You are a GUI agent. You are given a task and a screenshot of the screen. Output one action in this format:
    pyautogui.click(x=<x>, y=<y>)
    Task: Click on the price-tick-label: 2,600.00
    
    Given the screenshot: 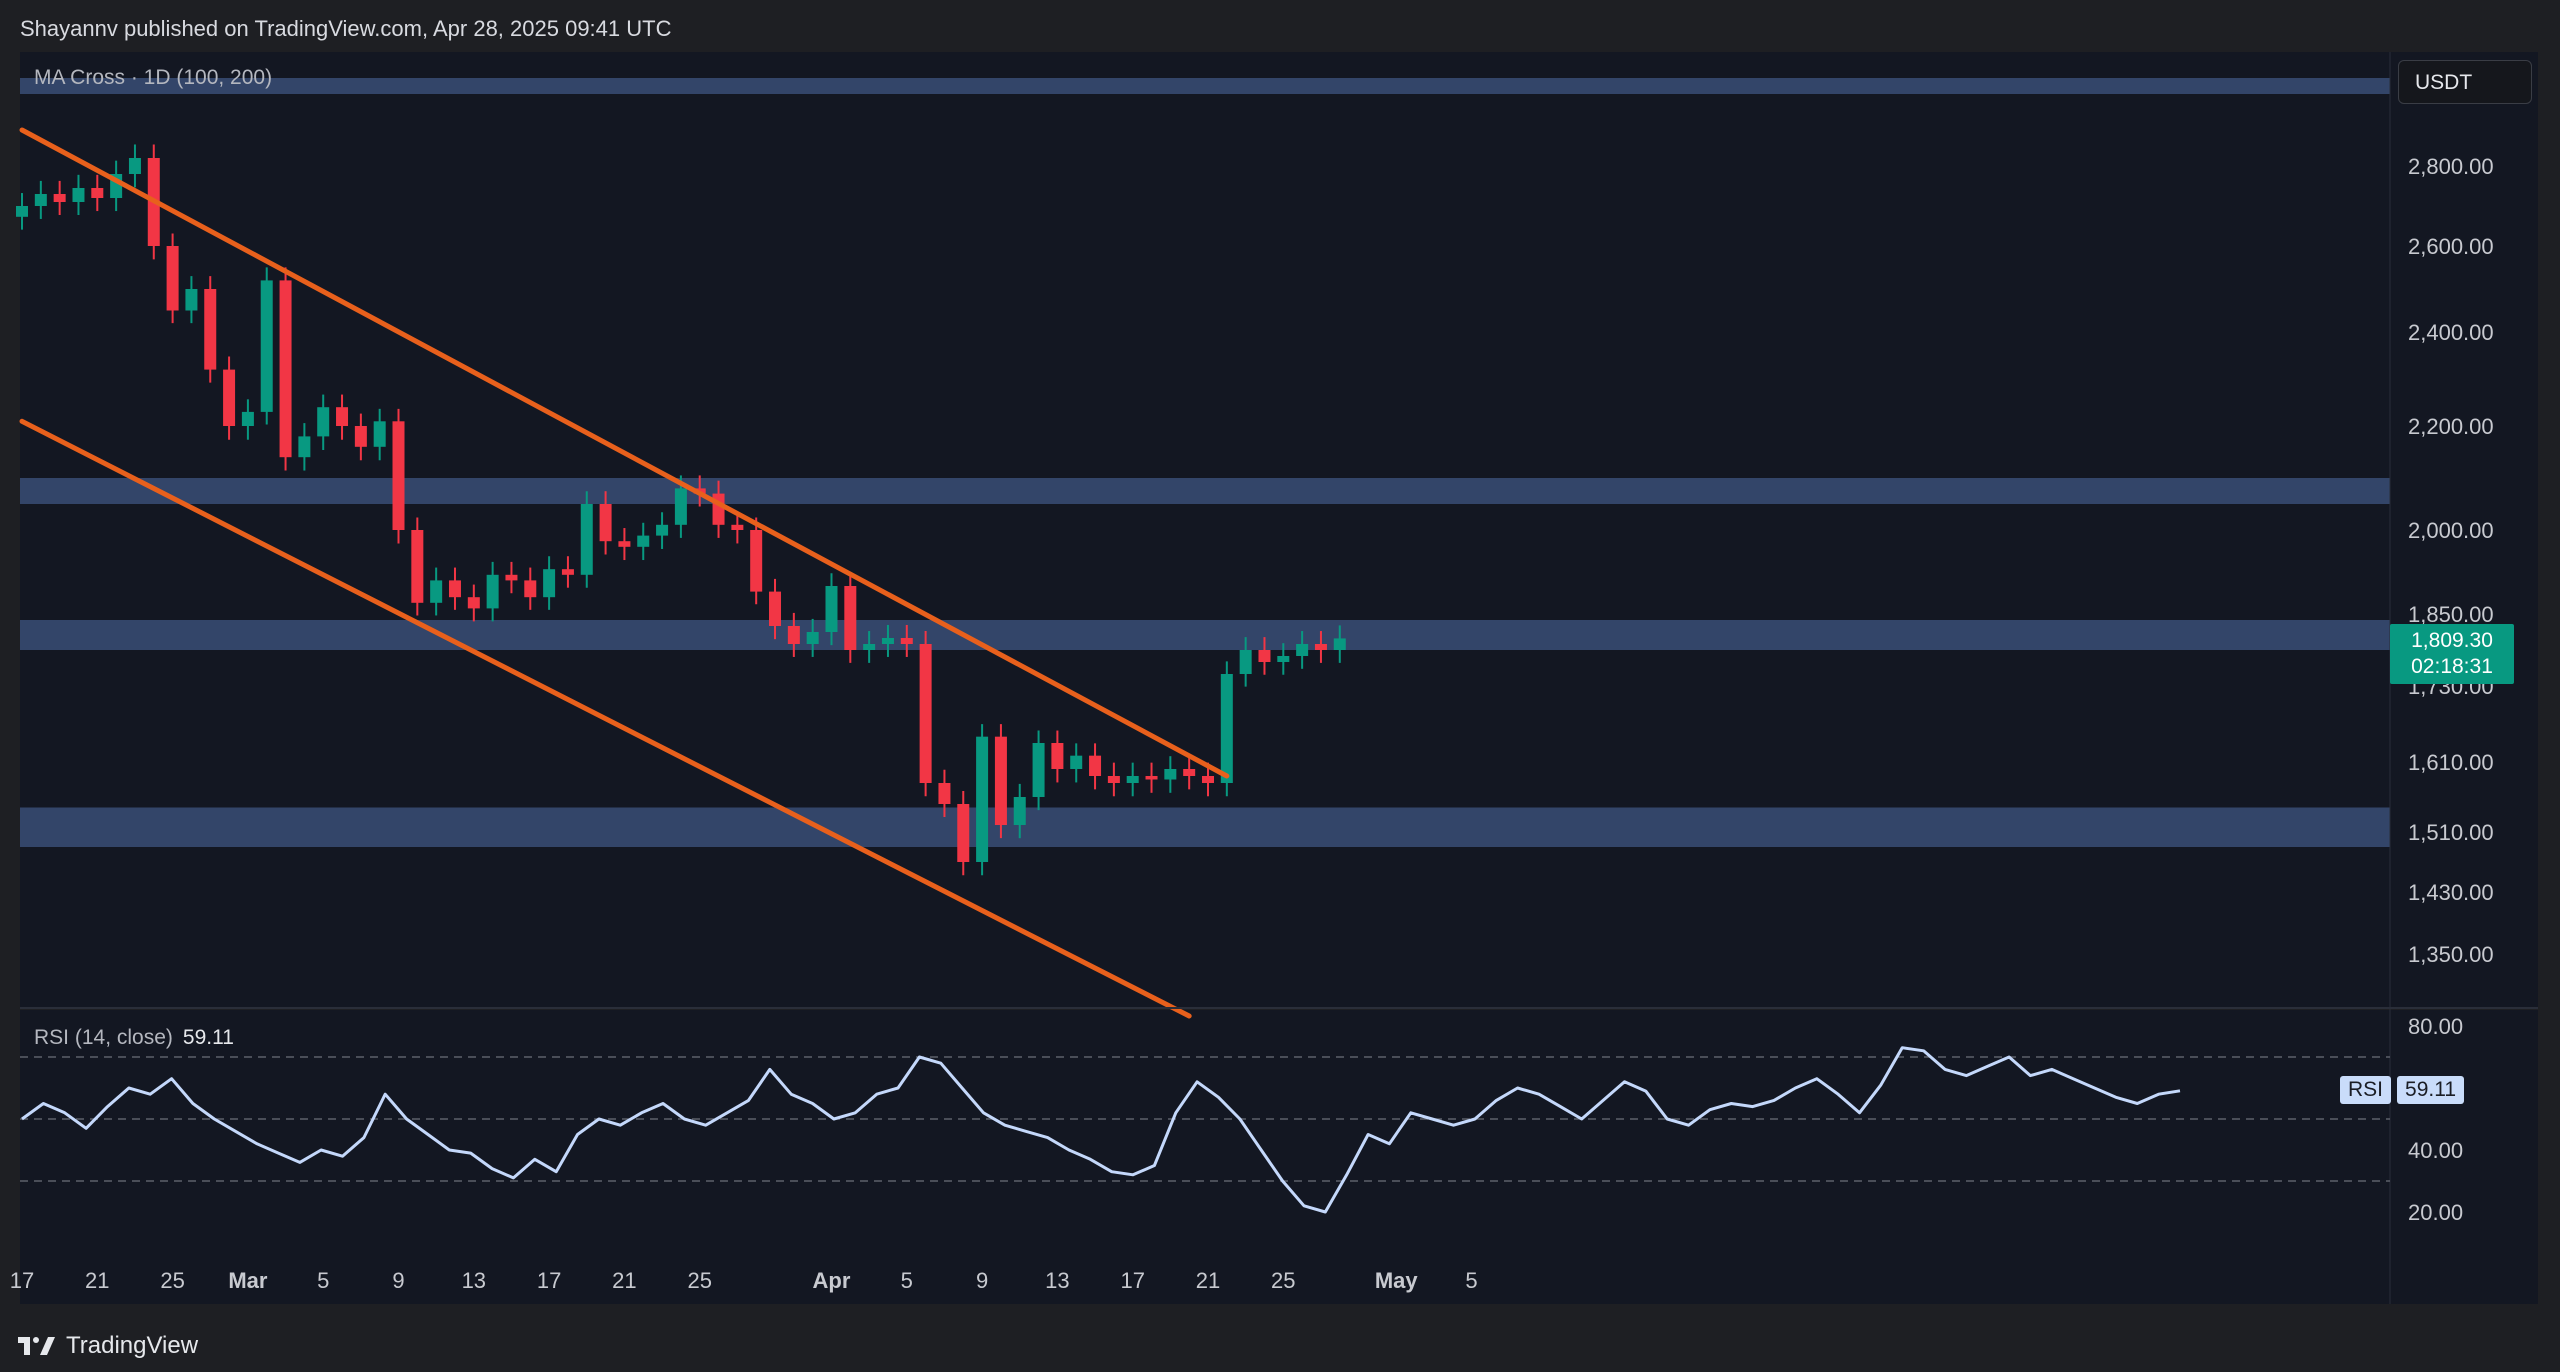 What is the action you would take?
    pyautogui.click(x=2451, y=246)
    